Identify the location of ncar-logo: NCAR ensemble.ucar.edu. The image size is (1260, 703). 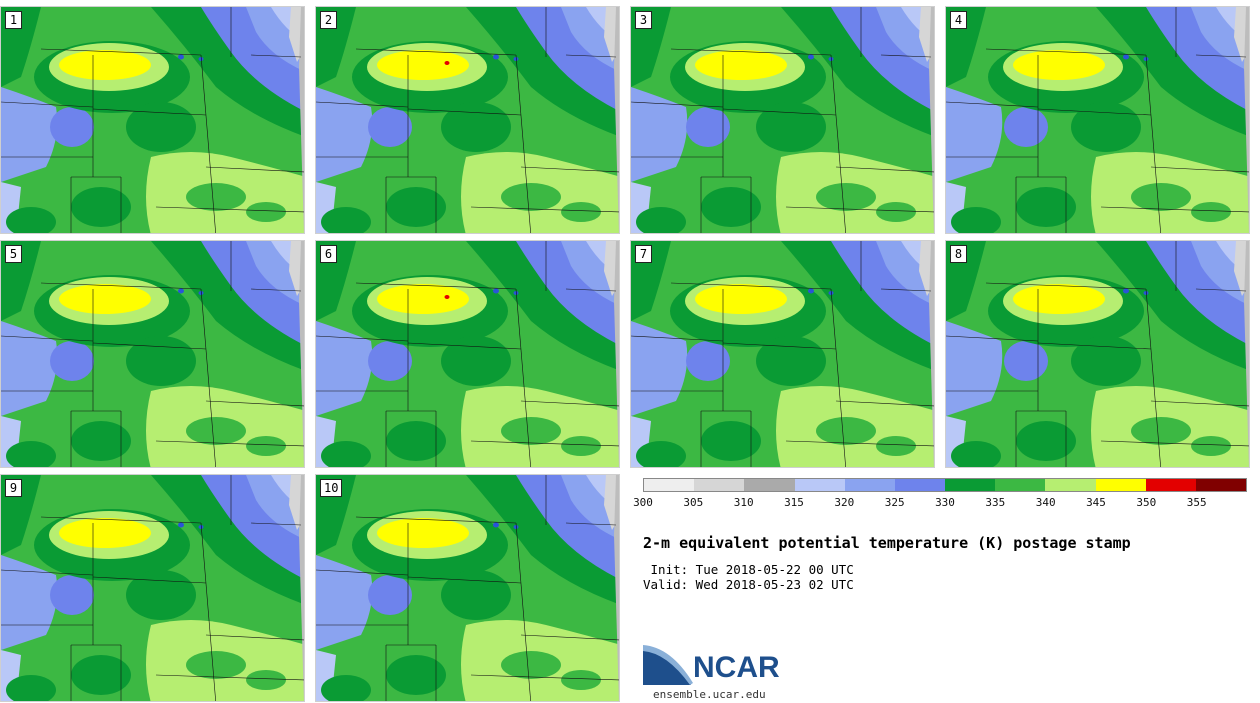
(723, 673).